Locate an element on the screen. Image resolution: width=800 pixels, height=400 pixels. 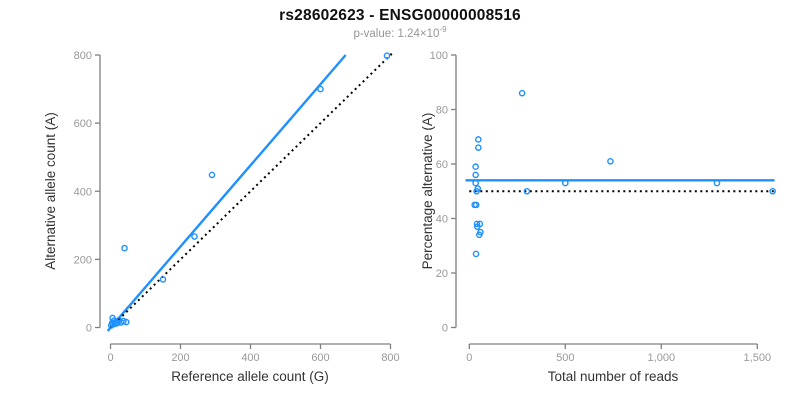
right-plot-x-axis-title: Total number of reads is located at coordinates (613, 376).